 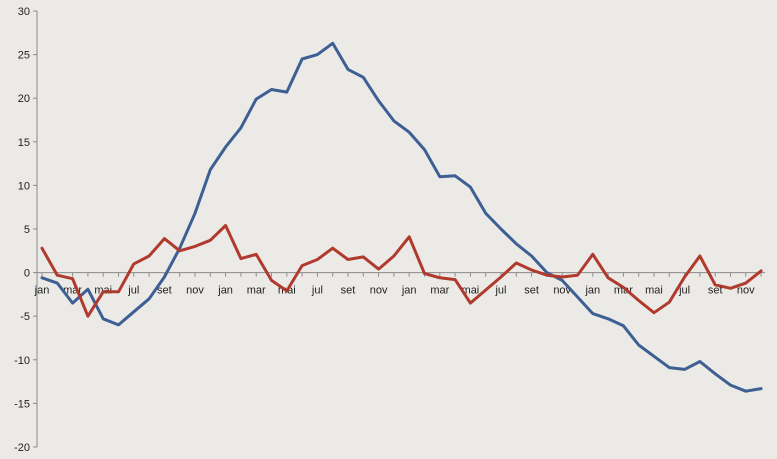 I want to click on x-tick-label: mai, so click(x=654, y=291).